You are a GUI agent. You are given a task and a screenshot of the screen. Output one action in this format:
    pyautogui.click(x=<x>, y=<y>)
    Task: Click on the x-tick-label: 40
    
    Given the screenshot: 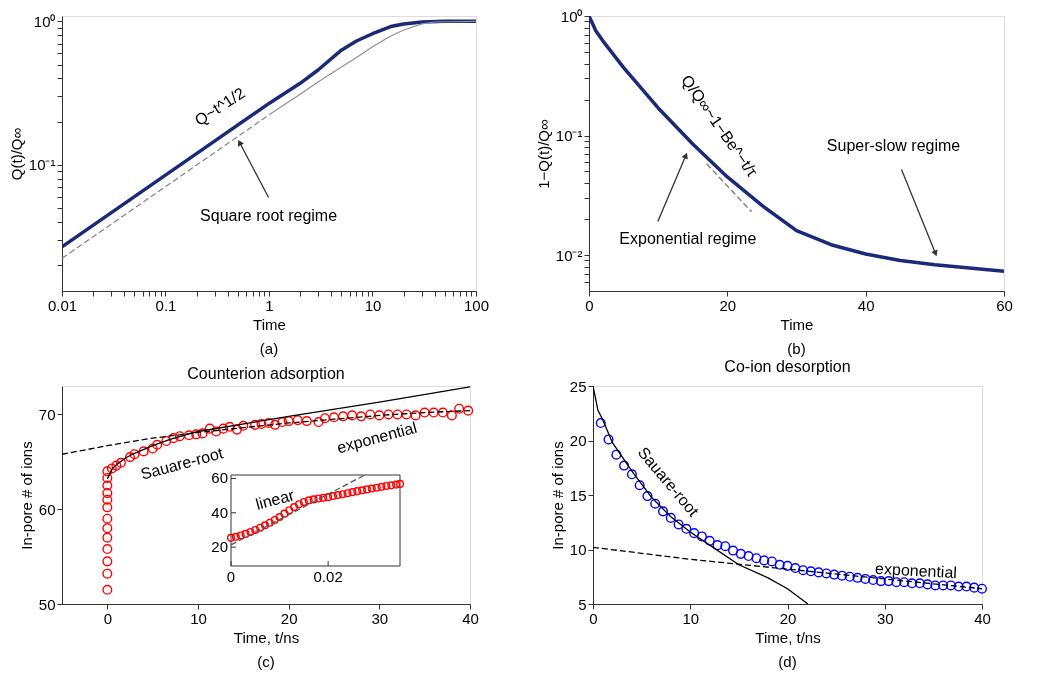 What is the action you would take?
    pyautogui.click(x=982, y=618)
    